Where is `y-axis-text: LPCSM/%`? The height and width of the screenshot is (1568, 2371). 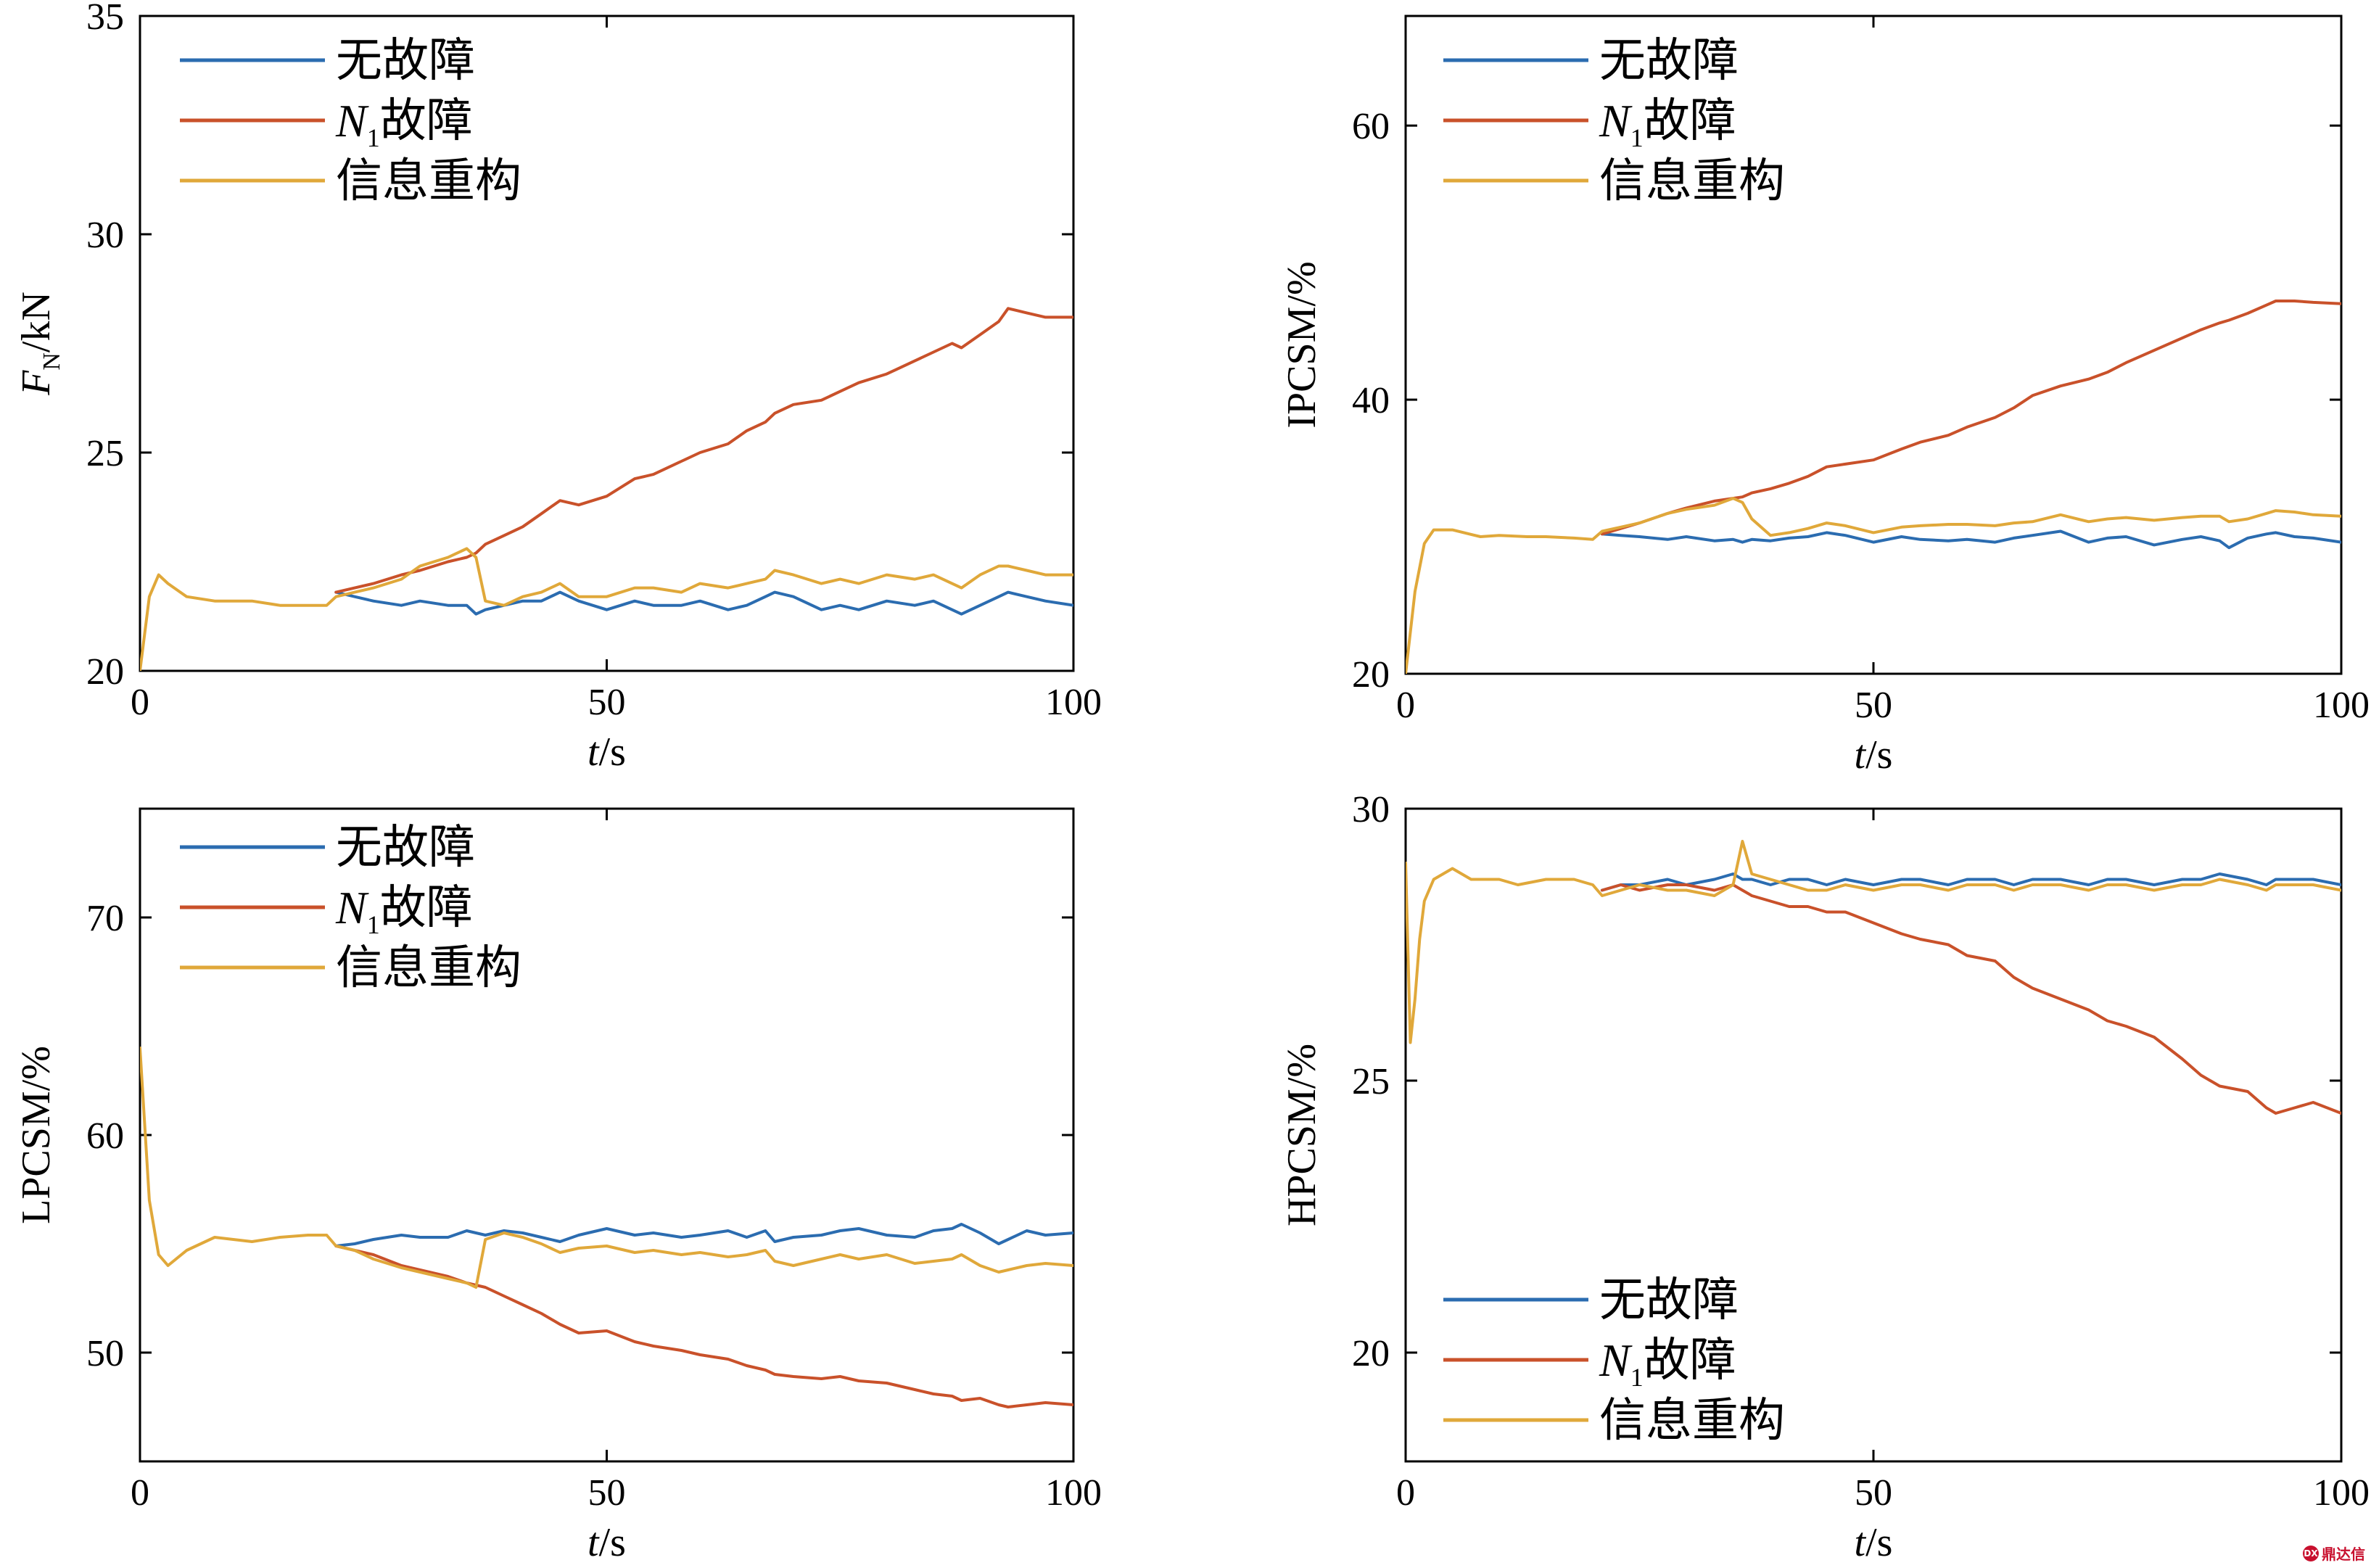 y-axis-text: LPCSM/% is located at coordinates (36, 1135).